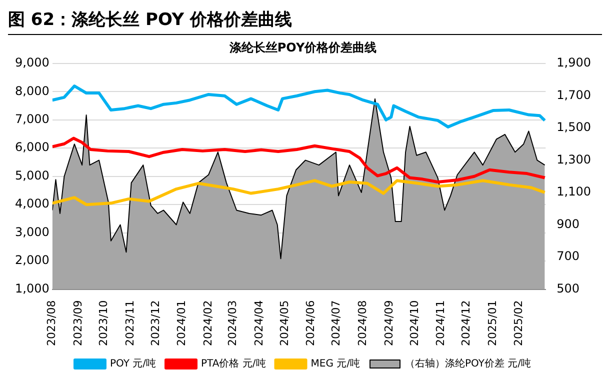 This screenshot has width=610, height=390. Describe the element at coordinates (441, 323) in the screenshot. I see `x-tick-label: 2024/11` at that location.